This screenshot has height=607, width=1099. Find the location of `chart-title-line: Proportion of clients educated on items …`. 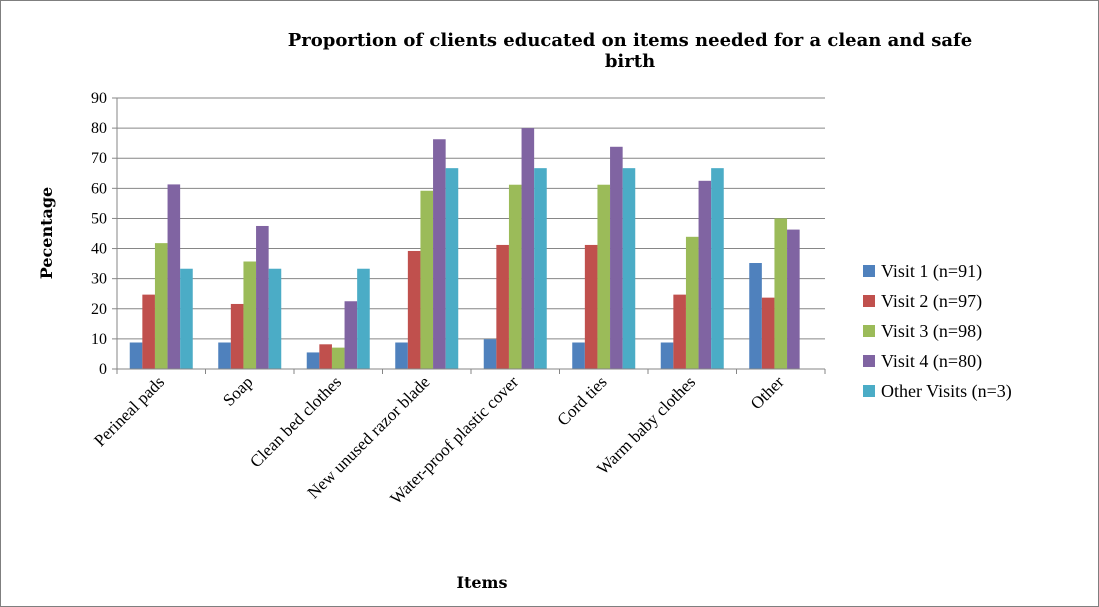

chart-title-line: Proportion of clients educated on items … is located at coordinates (630, 40).